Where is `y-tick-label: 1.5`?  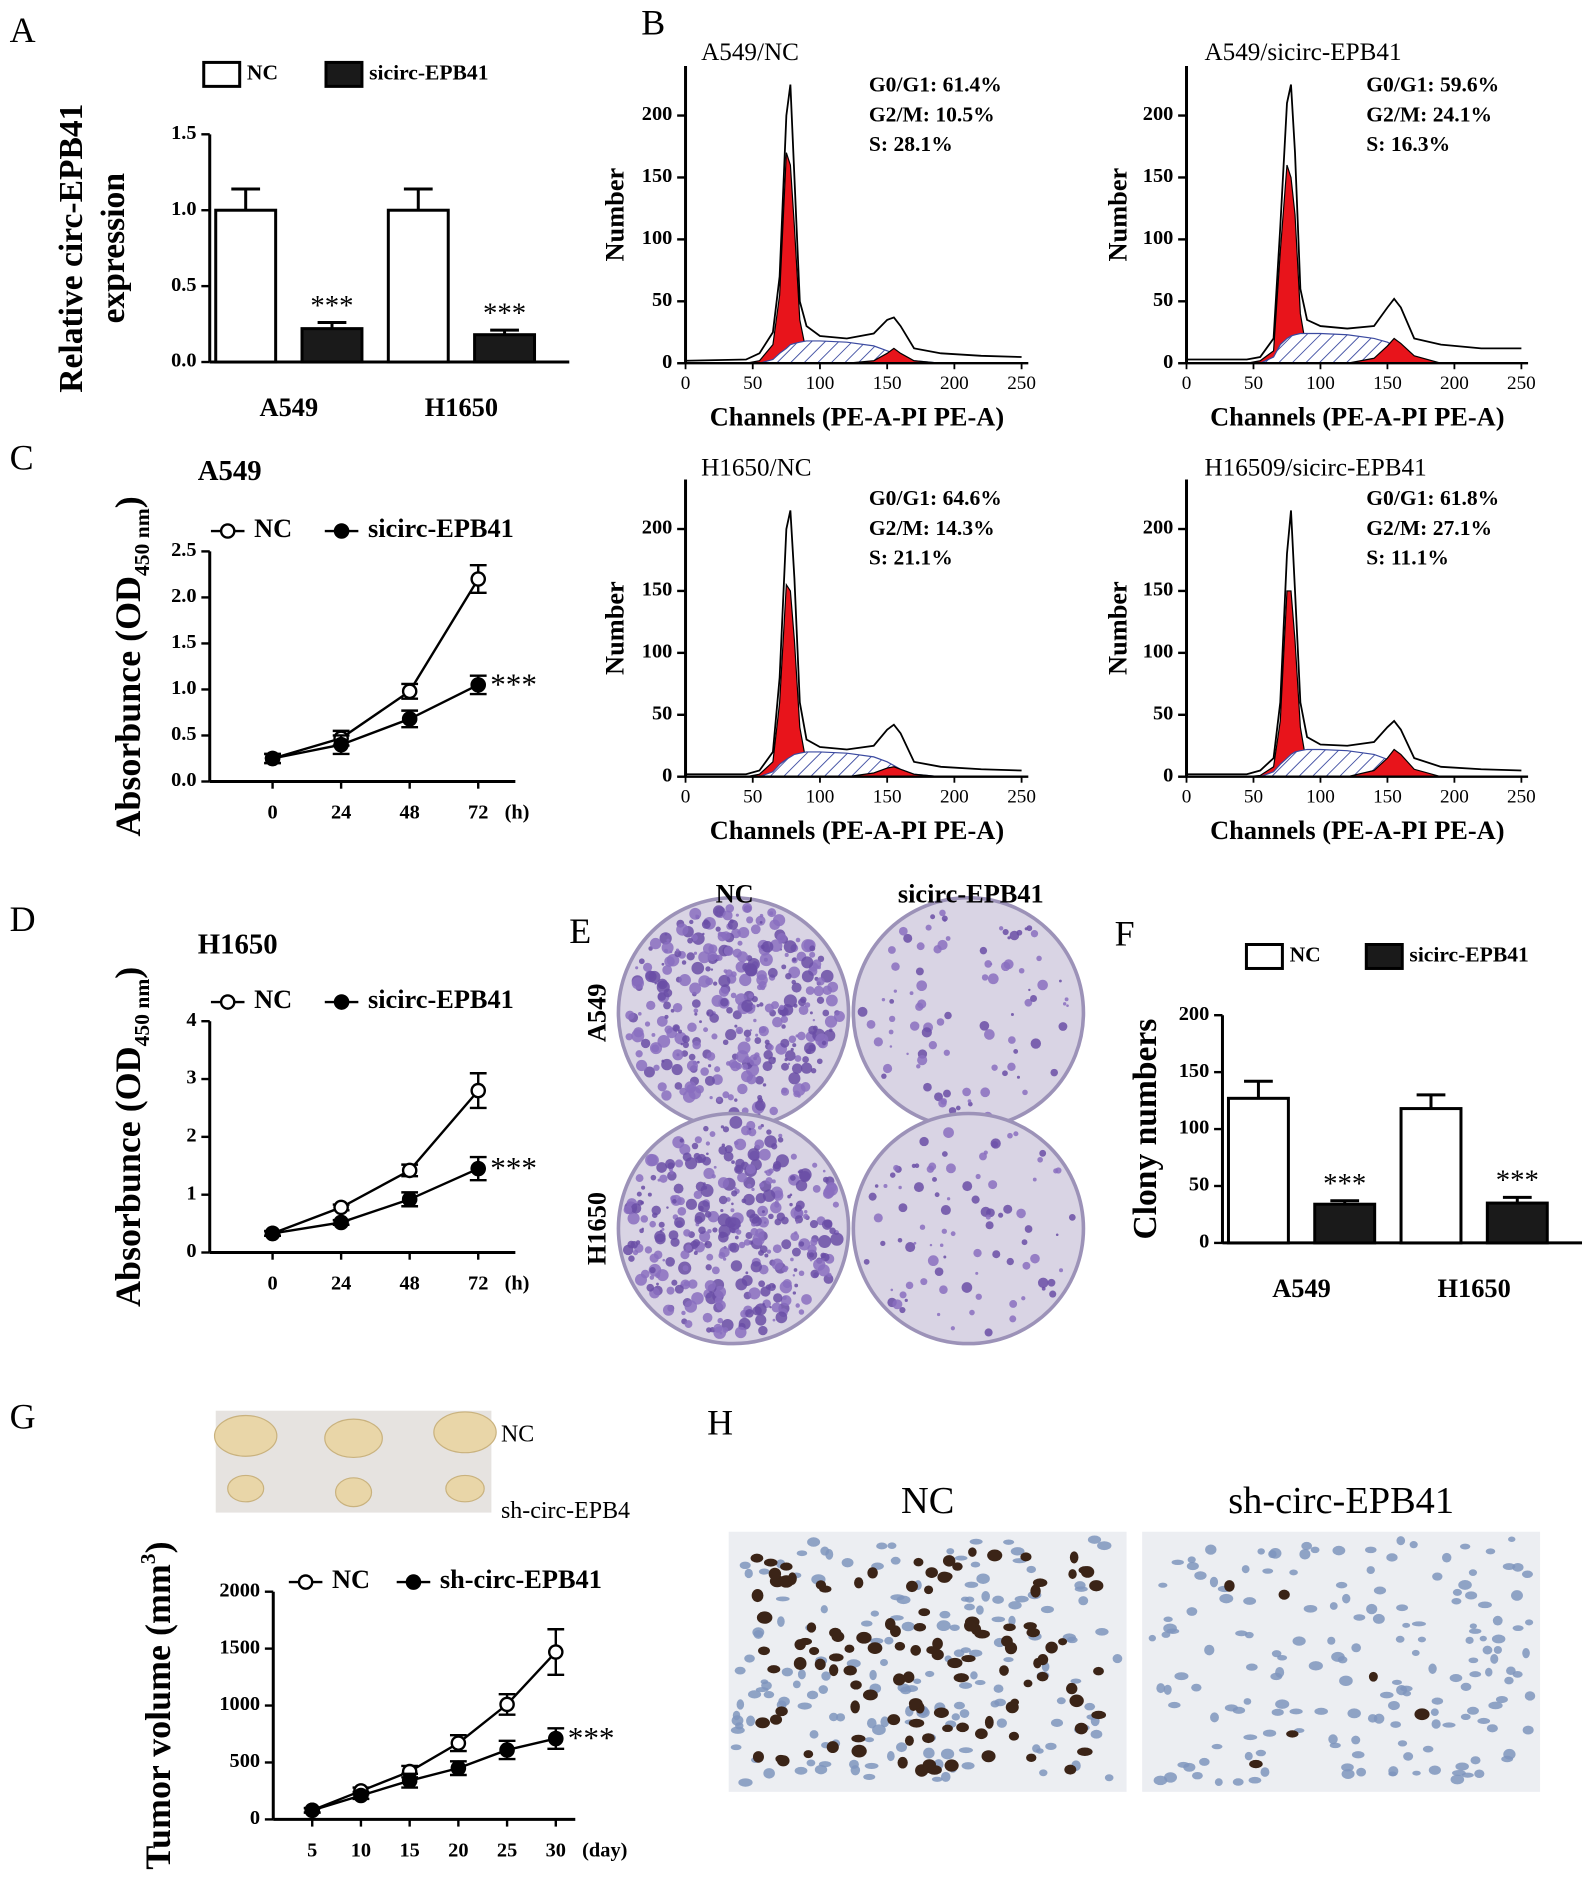
y-tick-label: 1.5 is located at coordinates (183, 642).